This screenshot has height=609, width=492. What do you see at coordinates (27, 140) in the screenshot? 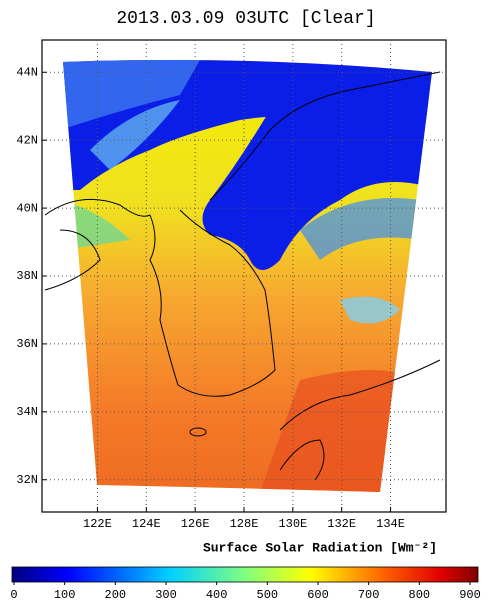
I see `y-tick-label: 42N` at bounding box center [27, 140].